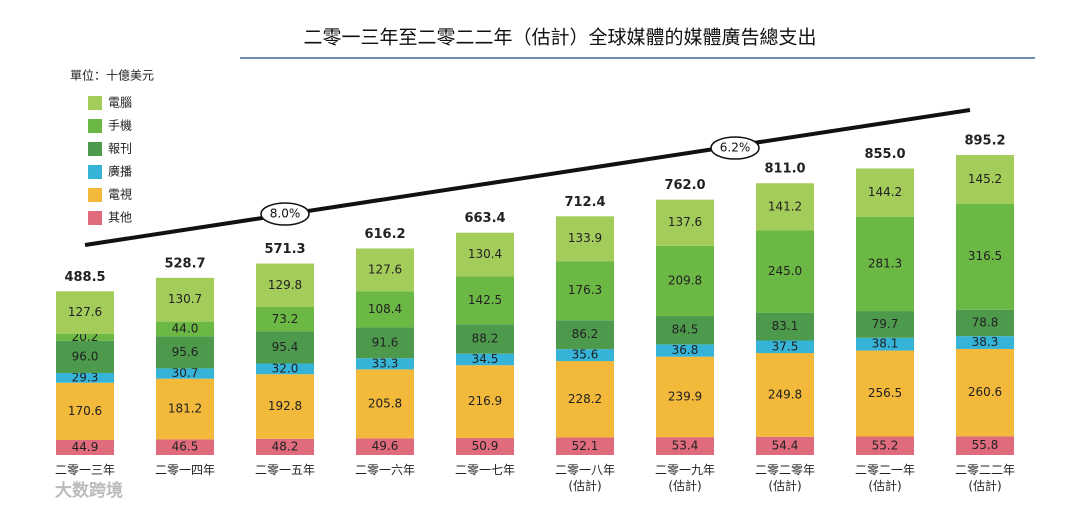 This screenshot has height=511, width=1080. What do you see at coordinates (585, 446) in the screenshot?
I see `value-label: 52.1` at bounding box center [585, 446].